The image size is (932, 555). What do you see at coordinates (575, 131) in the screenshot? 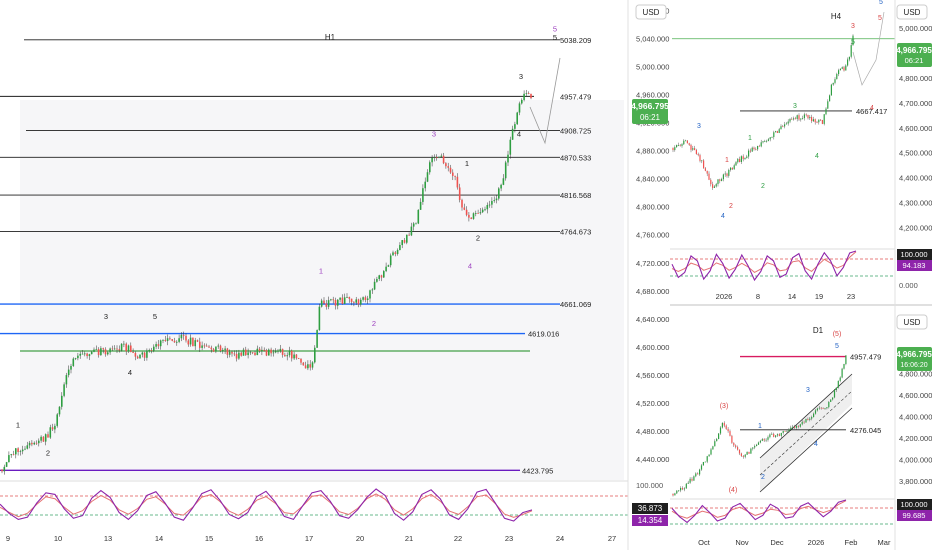
I see `h1-level-label: 4908.725` at bounding box center [575, 131].